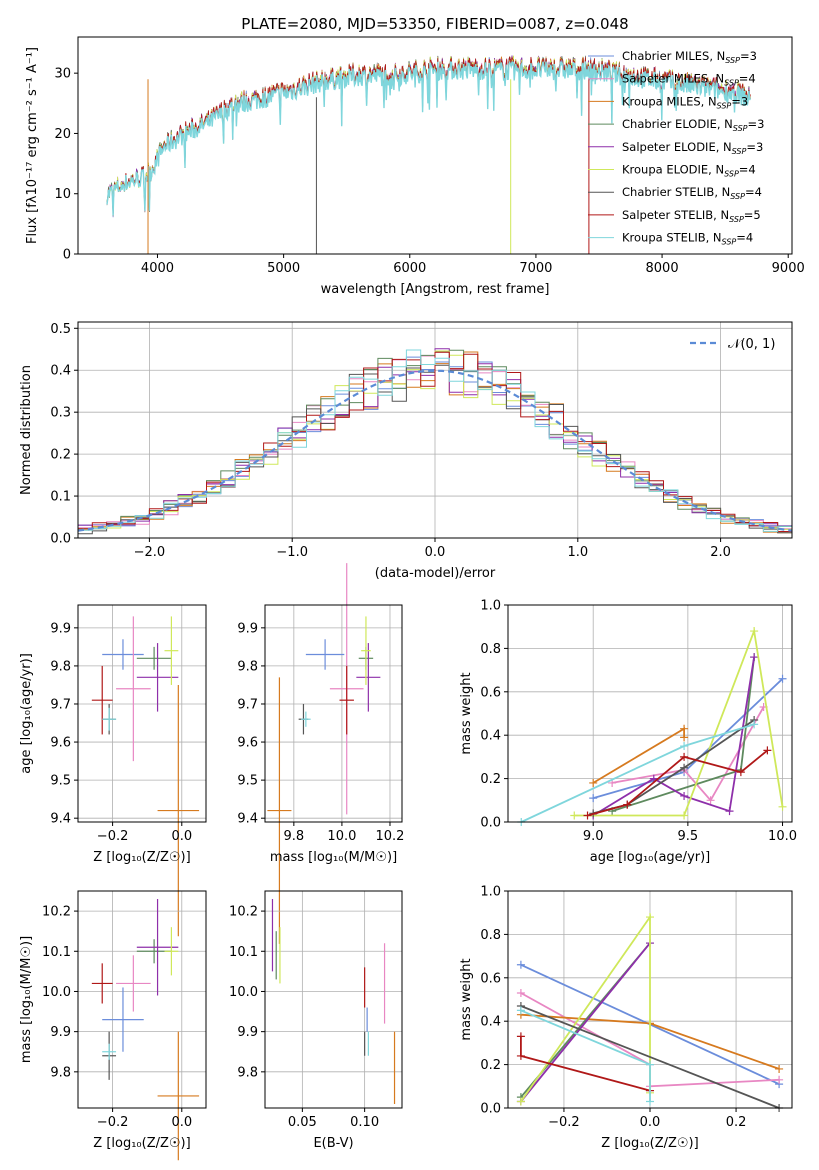  What do you see at coordinates (692, 193) in the screenshot?
I see `legend-label: Chabrier STELIB, NSSP=4` at bounding box center [692, 193].